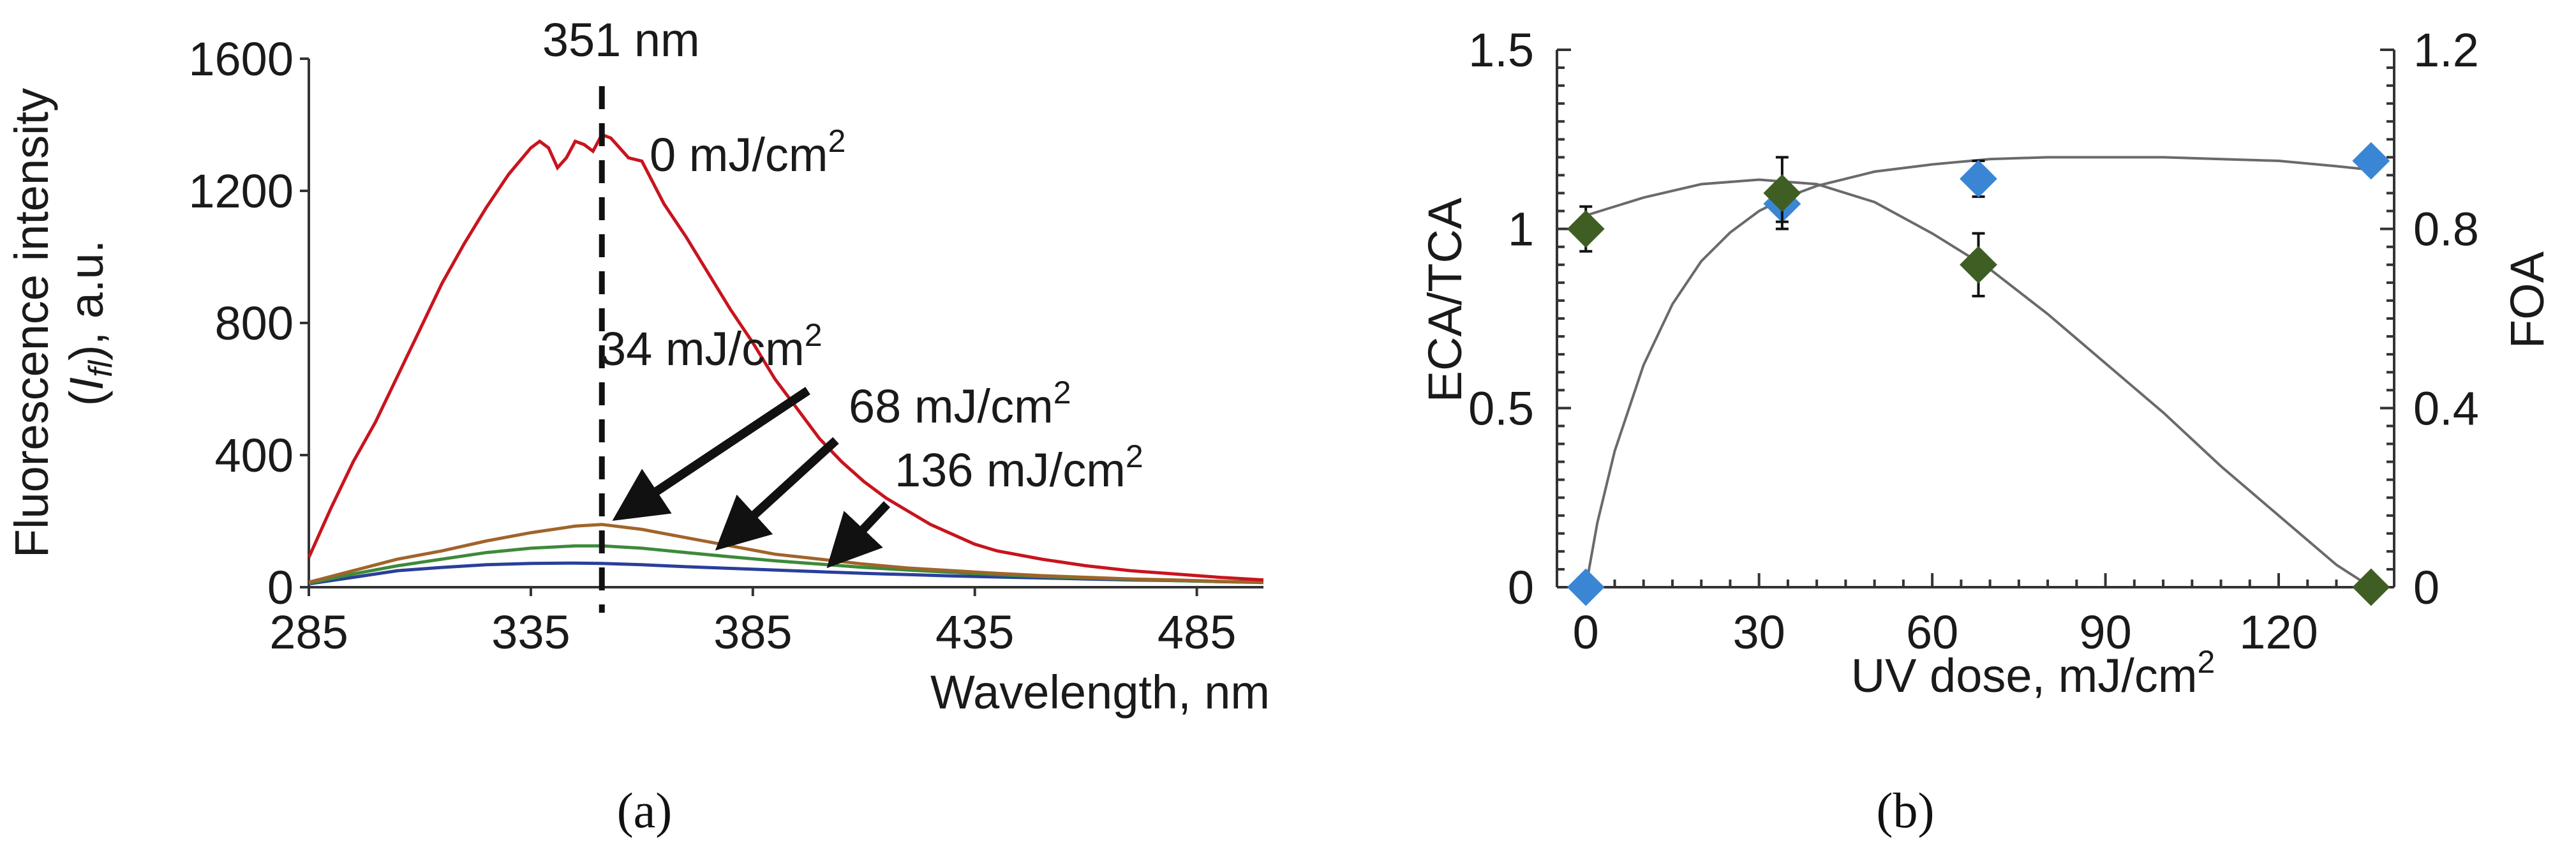  I want to click on y-axis-title-right: FOA, so click(2527, 299).